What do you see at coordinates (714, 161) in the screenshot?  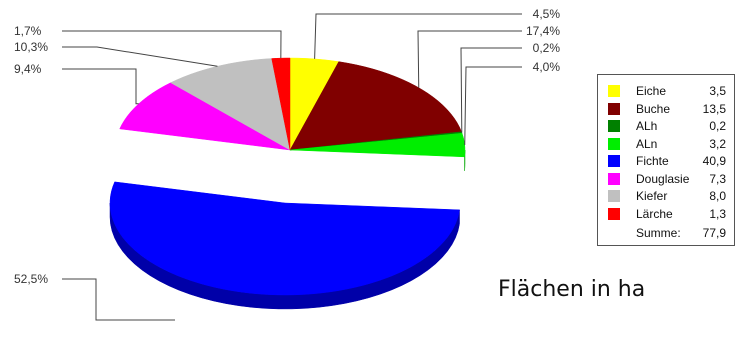 I see `legend-value: 40,9` at bounding box center [714, 161].